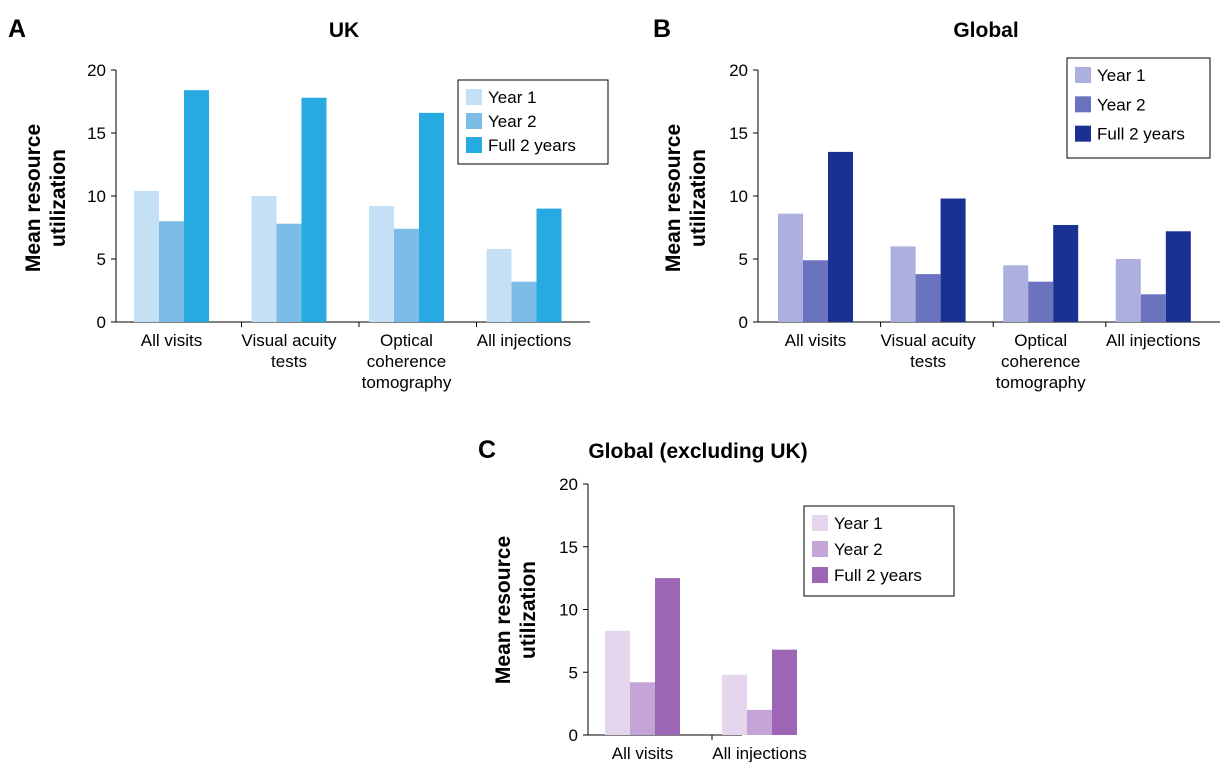 The height and width of the screenshot is (762, 1223). Describe the element at coordinates (289, 340) in the screenshot. I see `x-category-label-line: Visual acuity` at that location.